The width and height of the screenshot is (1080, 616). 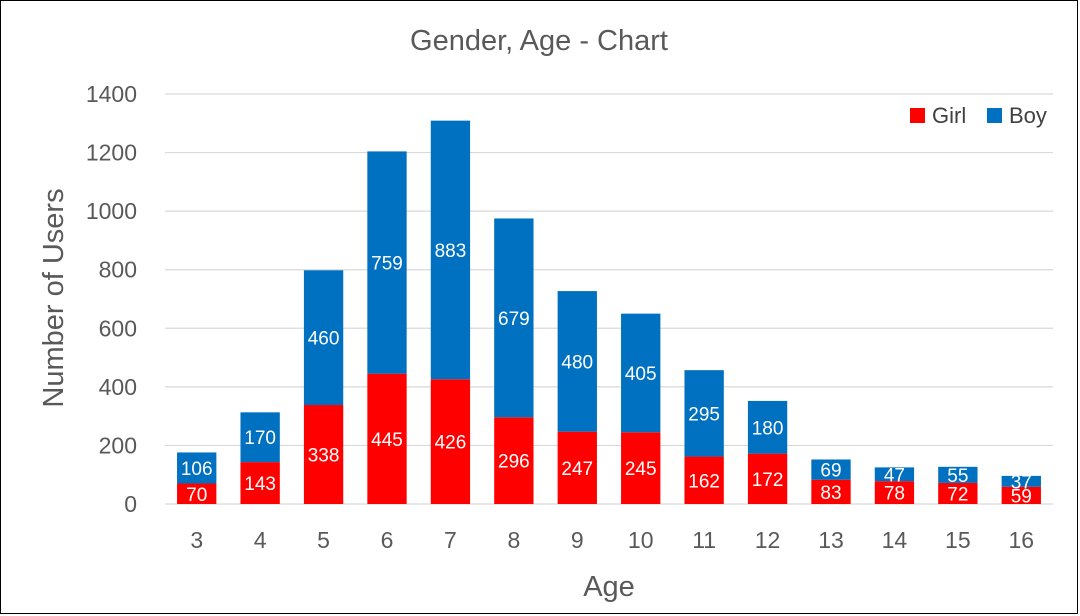 I want to click on data-label-girl-9: 247, so click(x=577, y=469).